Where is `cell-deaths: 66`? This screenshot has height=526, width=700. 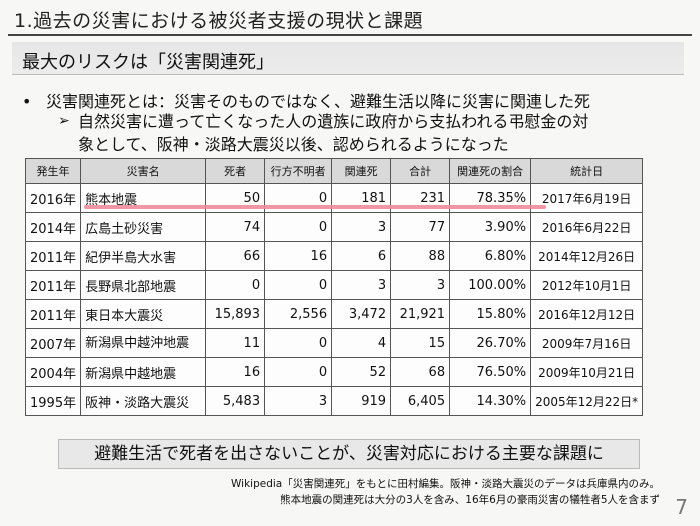
cell-deaths: 66 is located at coordinates (235, 256).